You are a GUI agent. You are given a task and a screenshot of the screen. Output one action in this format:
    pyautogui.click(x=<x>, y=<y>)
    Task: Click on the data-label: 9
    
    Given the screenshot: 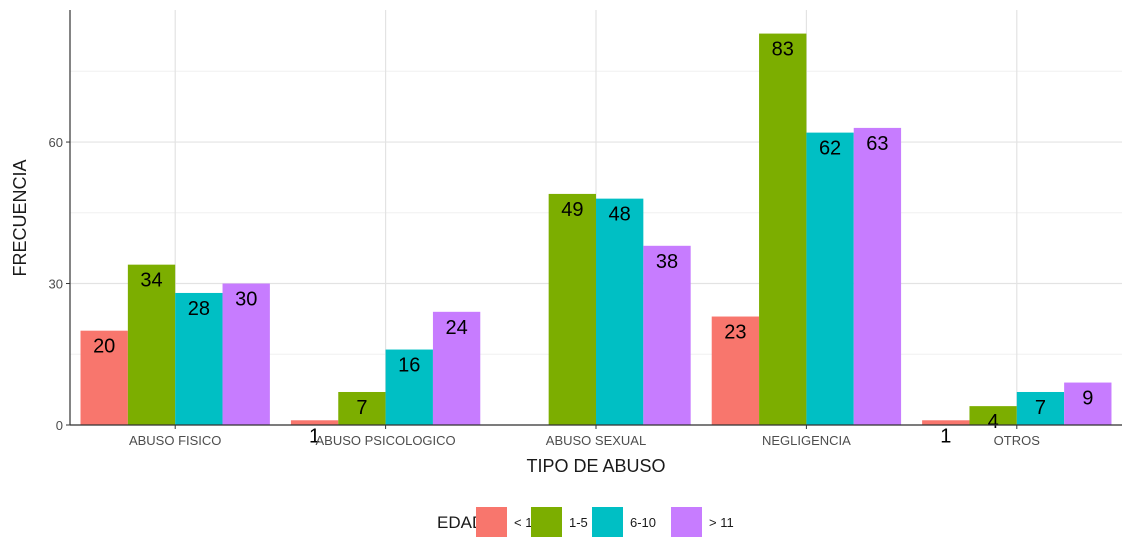 What is the action you would take?
    pyautogui.click(x=1087, y=399)
    